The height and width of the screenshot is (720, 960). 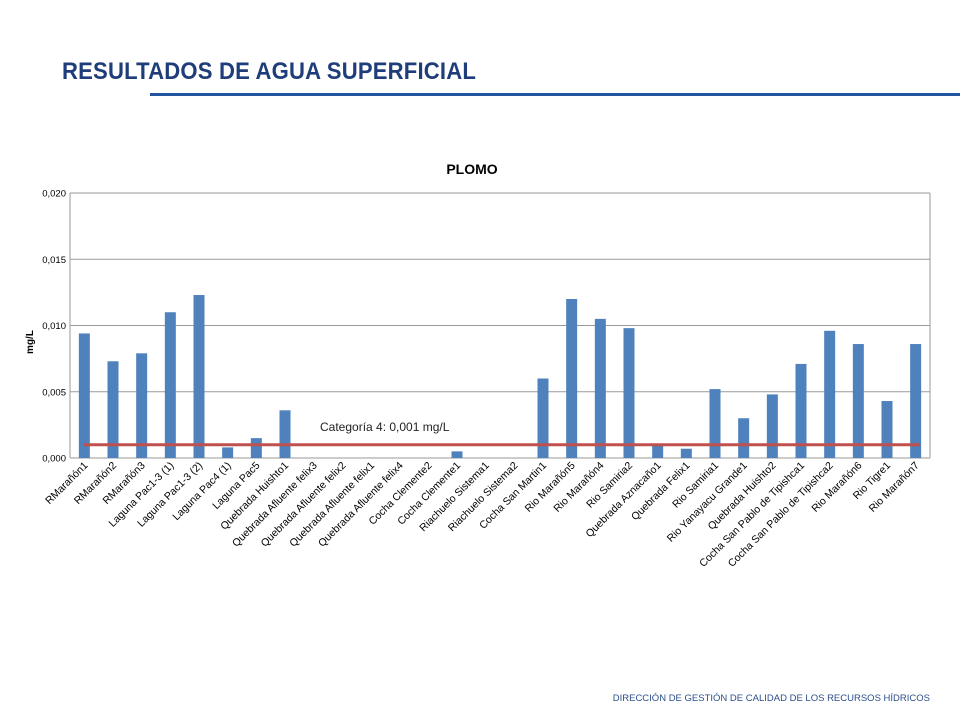 I want to click on y-tick-label: 0,020, so click(x=54, y=194).